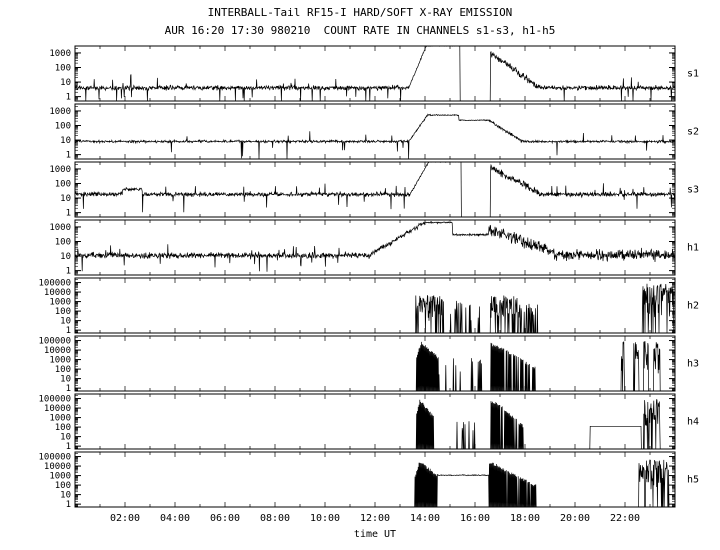  What do you see at coordinates (693, 364) in the screenshot?
I see `svg-text: h3` at bounding box center [693, 364].